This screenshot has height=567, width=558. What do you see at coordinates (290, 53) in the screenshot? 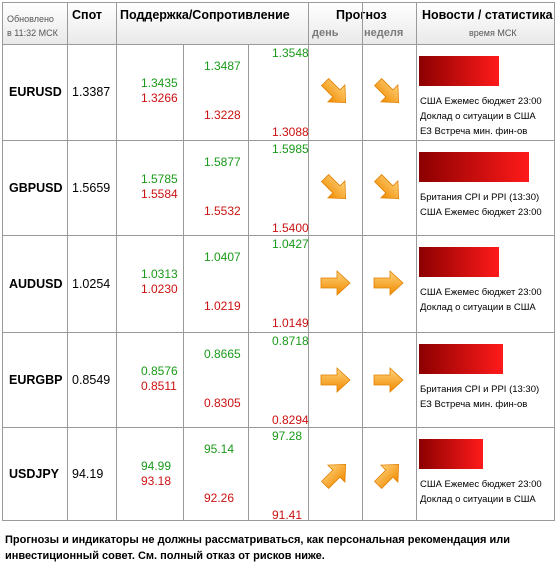
I see `support-level-3: 1.3548` at bounding box center [290, 53].